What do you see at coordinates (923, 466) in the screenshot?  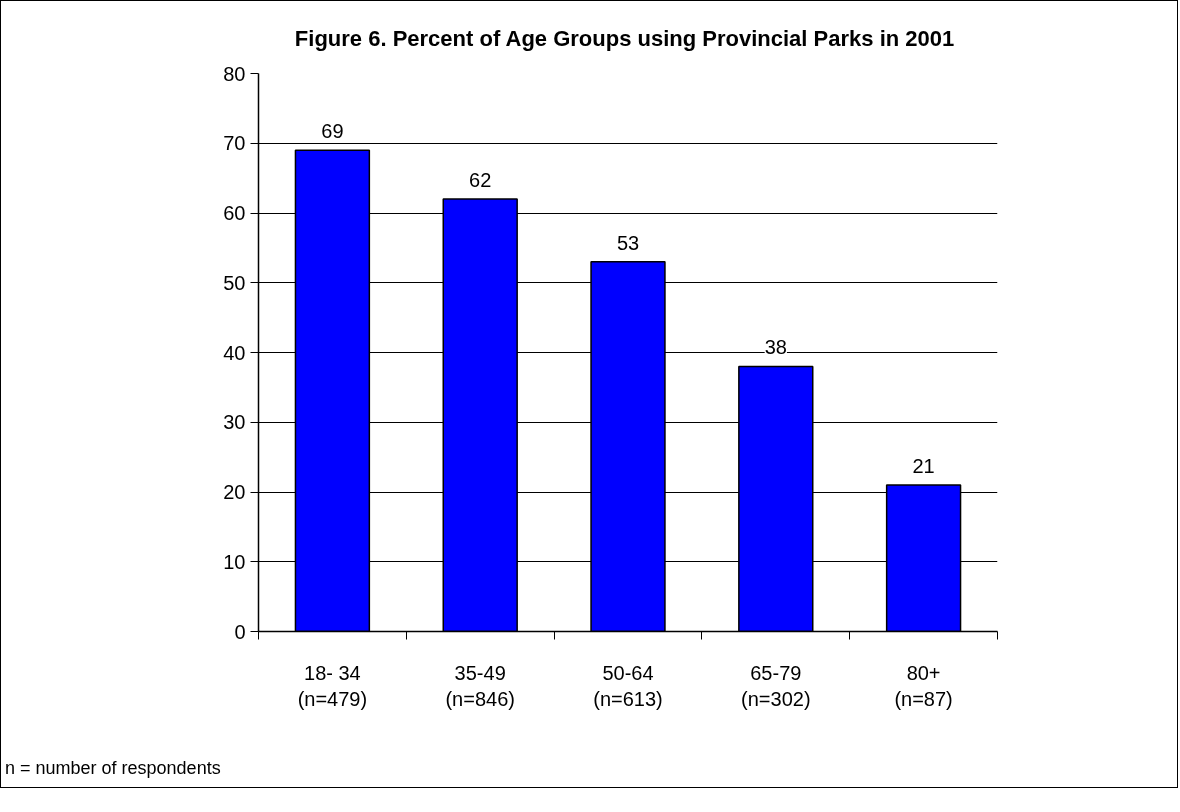 I see `data-label: 21` at bounding box center [923, 466].